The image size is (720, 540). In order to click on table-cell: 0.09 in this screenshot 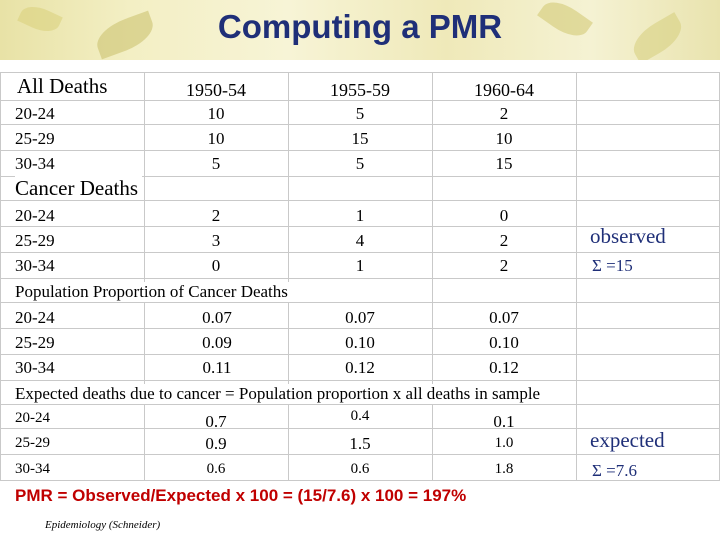, I will do `click(217, 342)`.